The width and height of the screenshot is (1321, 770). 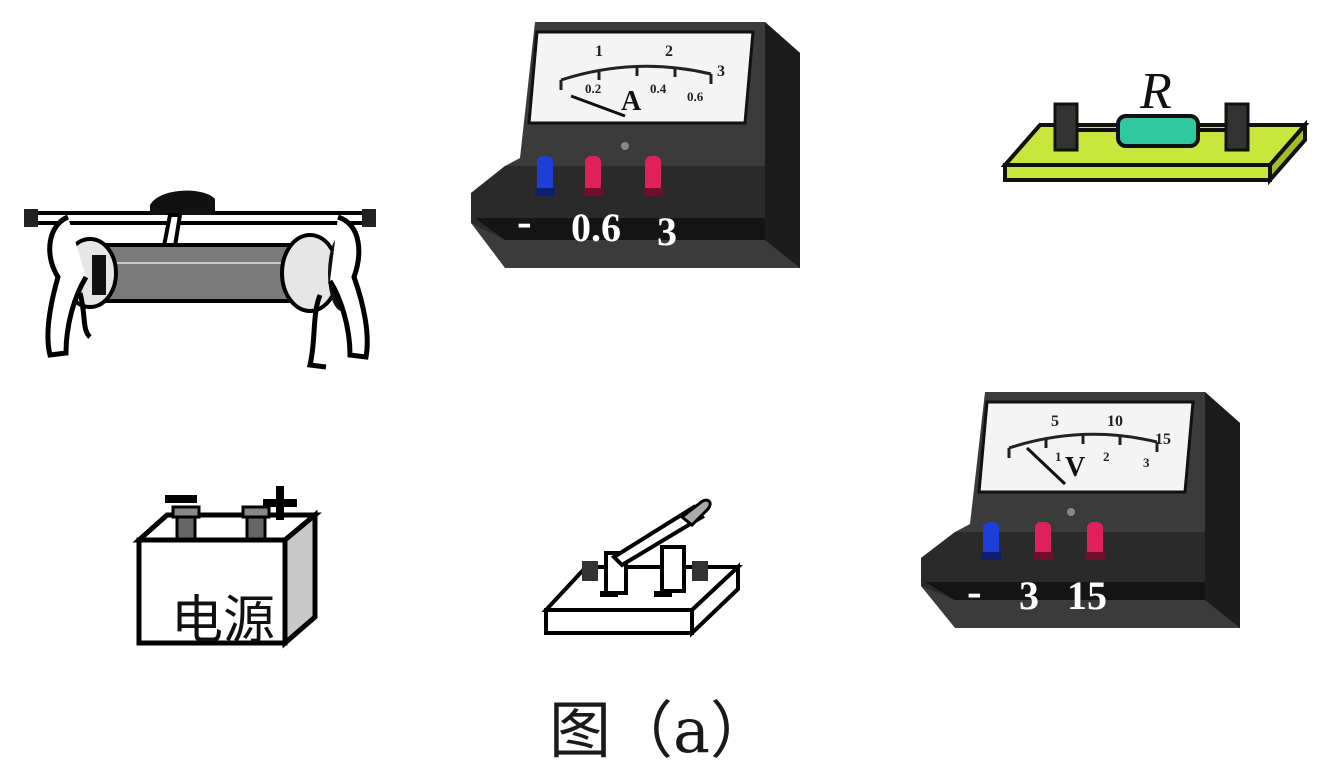 I want to click on sliding-rheostat, so click(x=200, y=282).